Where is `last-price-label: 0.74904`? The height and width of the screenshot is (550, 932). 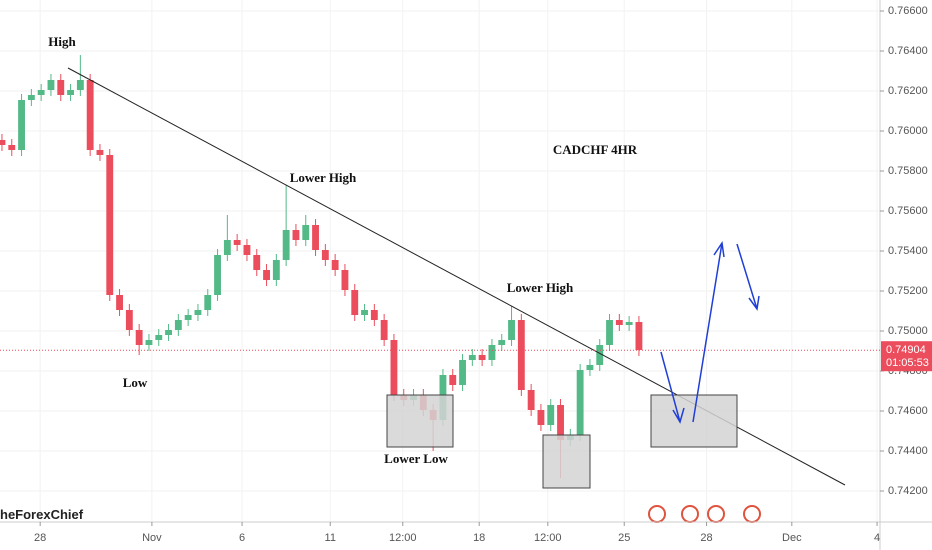 last-price-label: 0.74904 is located at coordinates (906, 350).